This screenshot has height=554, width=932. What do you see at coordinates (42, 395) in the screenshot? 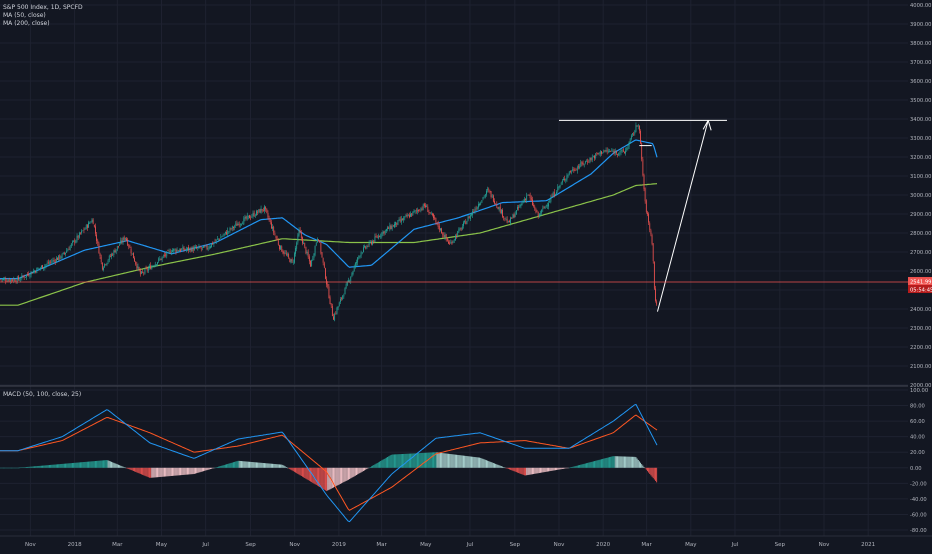
I see `macd-legend: MACD (50, 100, close, 25)` at bounding box center [42, 395].